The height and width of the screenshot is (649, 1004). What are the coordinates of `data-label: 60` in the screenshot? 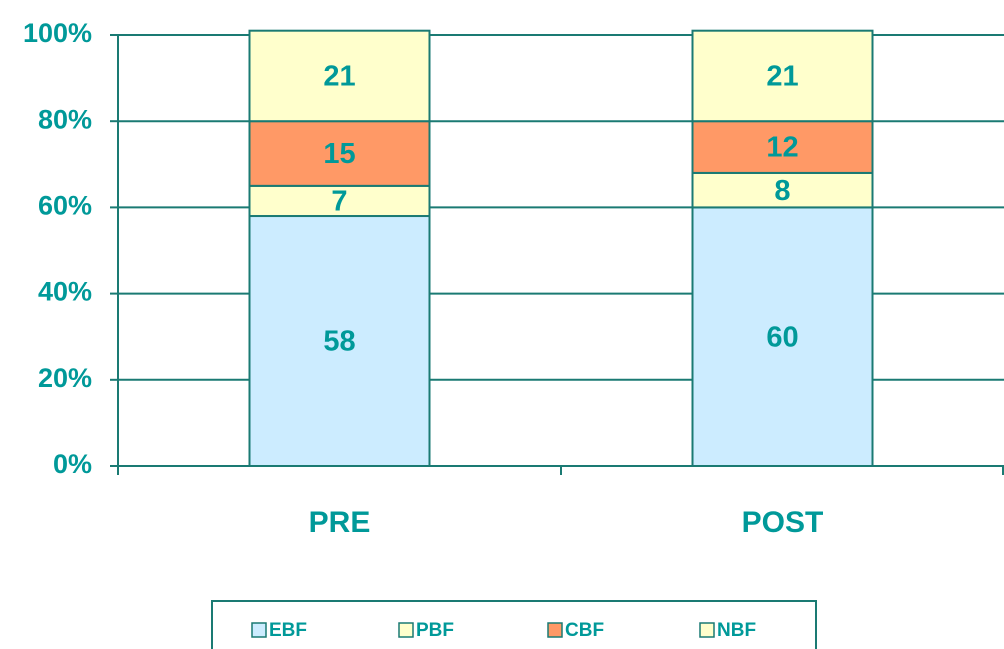 It's located at (782, 337).